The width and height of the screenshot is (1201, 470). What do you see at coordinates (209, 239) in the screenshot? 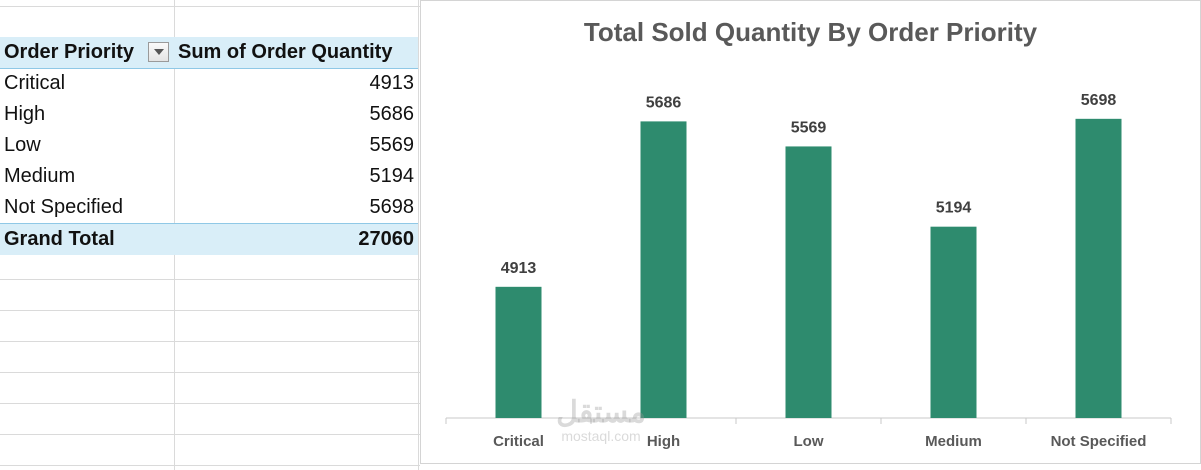
I see `pivot-grand-total-row: Grand Total 27060` at bounding box center [209, 239].